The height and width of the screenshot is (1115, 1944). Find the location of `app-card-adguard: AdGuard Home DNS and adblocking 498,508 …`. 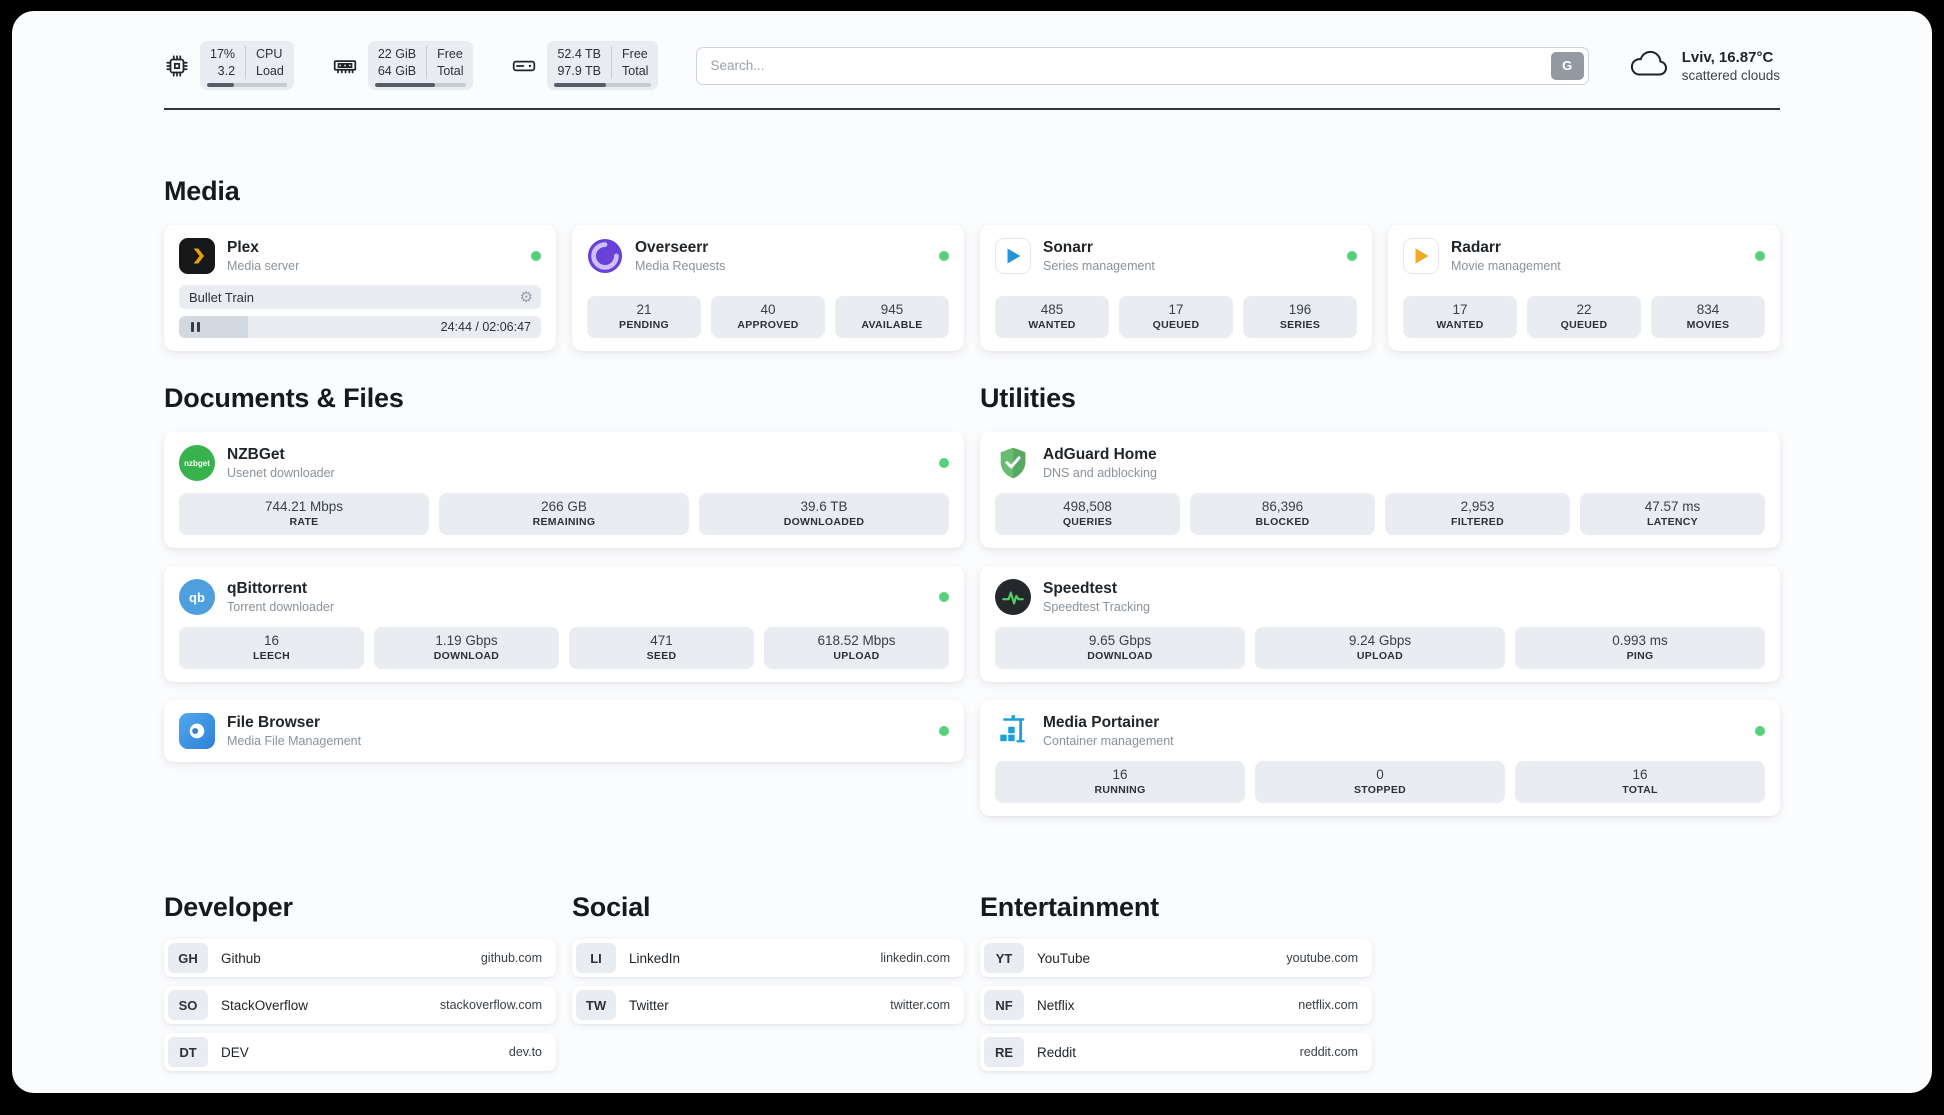

app-card-adguard: AdGuard Home DNS and adblocking 498,508 … is located at coordinates (1380, 490).